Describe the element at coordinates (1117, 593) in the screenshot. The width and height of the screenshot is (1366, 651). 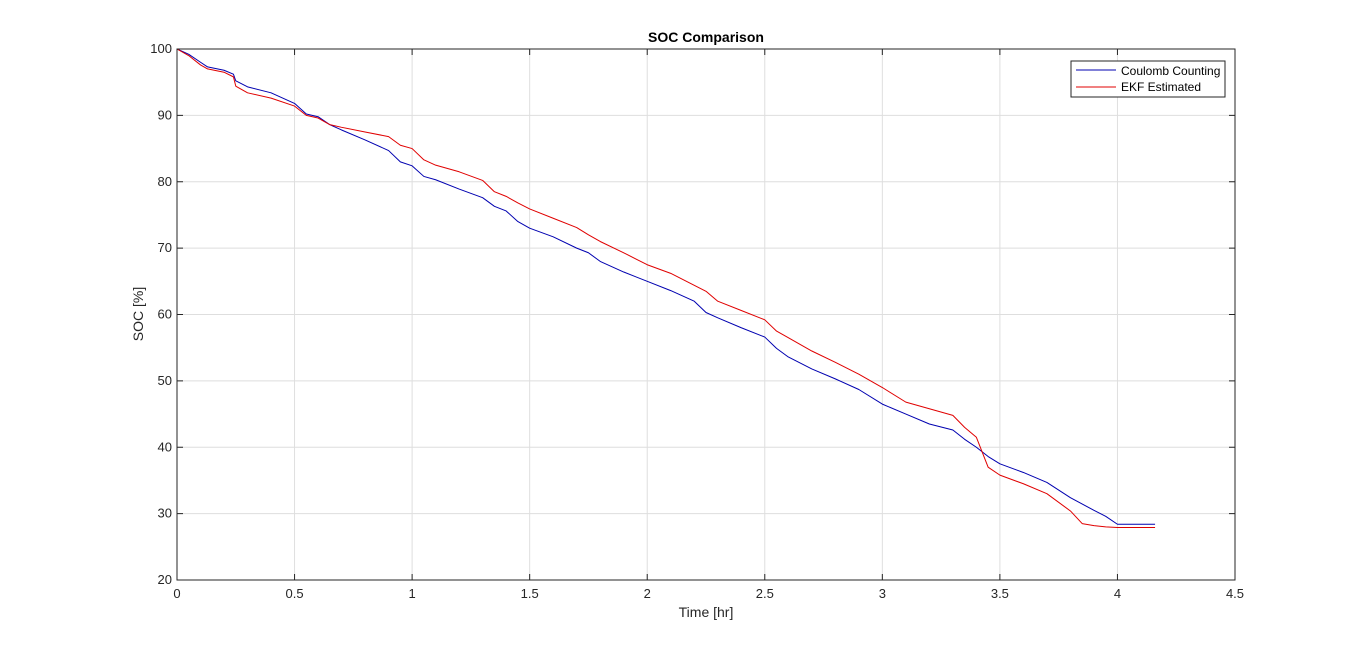
I see `x-tick-label: 4` at that location.